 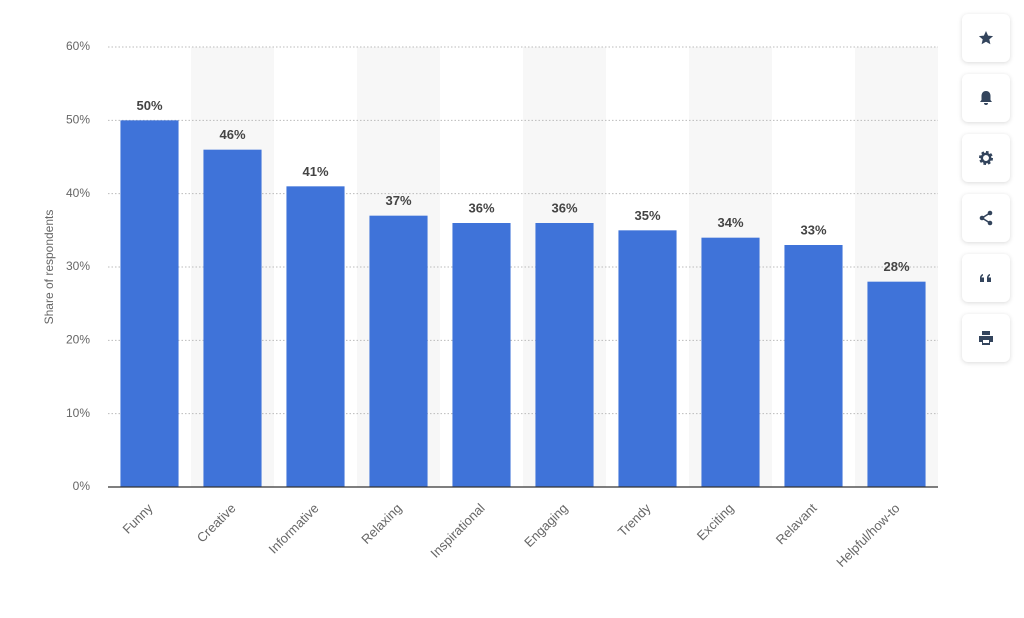 I want to click on share-icon, so click(x=986, y=218).